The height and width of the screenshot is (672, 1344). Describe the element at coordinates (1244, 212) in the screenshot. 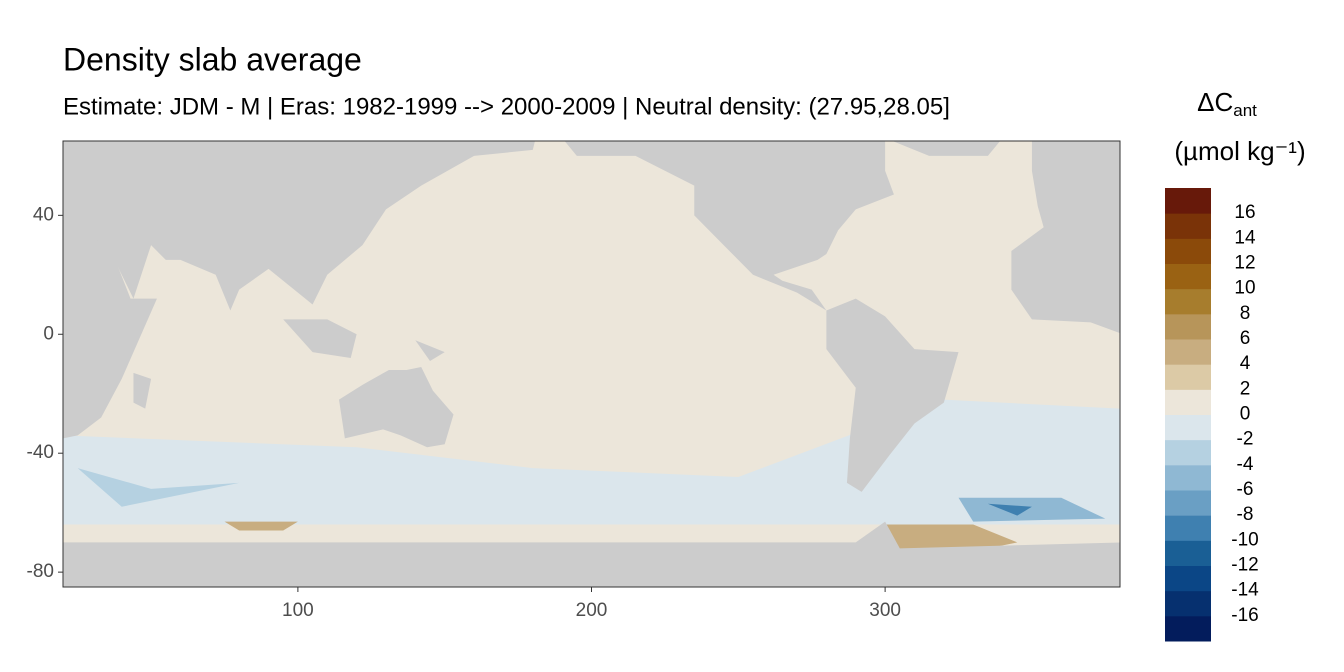

I see `legend-label: 16` at that location.